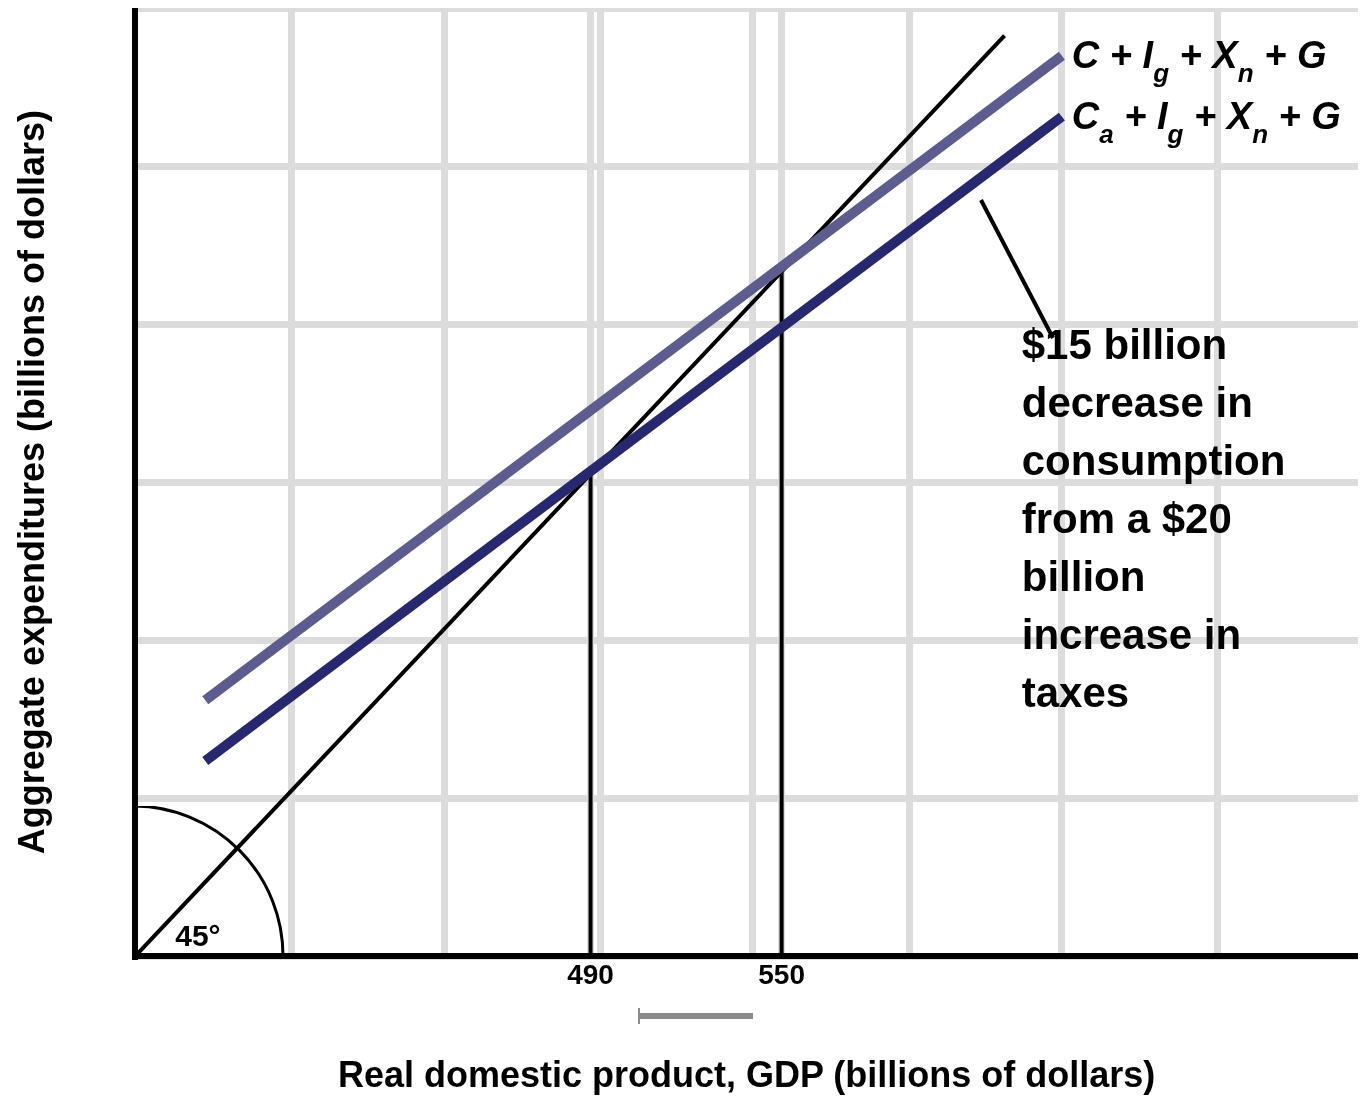  I want to click on x-tick-label: 550, so click(781, 974).